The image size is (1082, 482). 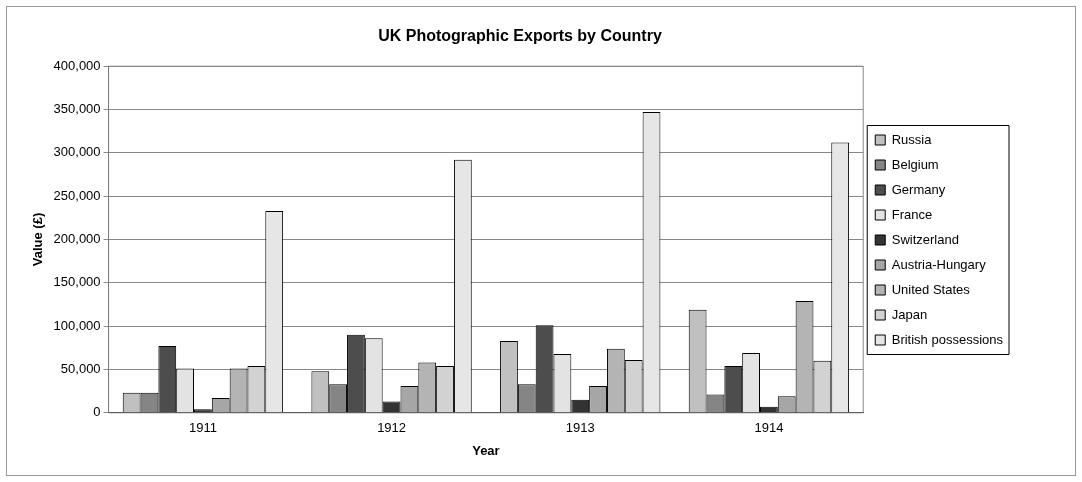 I want to click on y-tick-label: 150,000, so click(x=77, y=282).